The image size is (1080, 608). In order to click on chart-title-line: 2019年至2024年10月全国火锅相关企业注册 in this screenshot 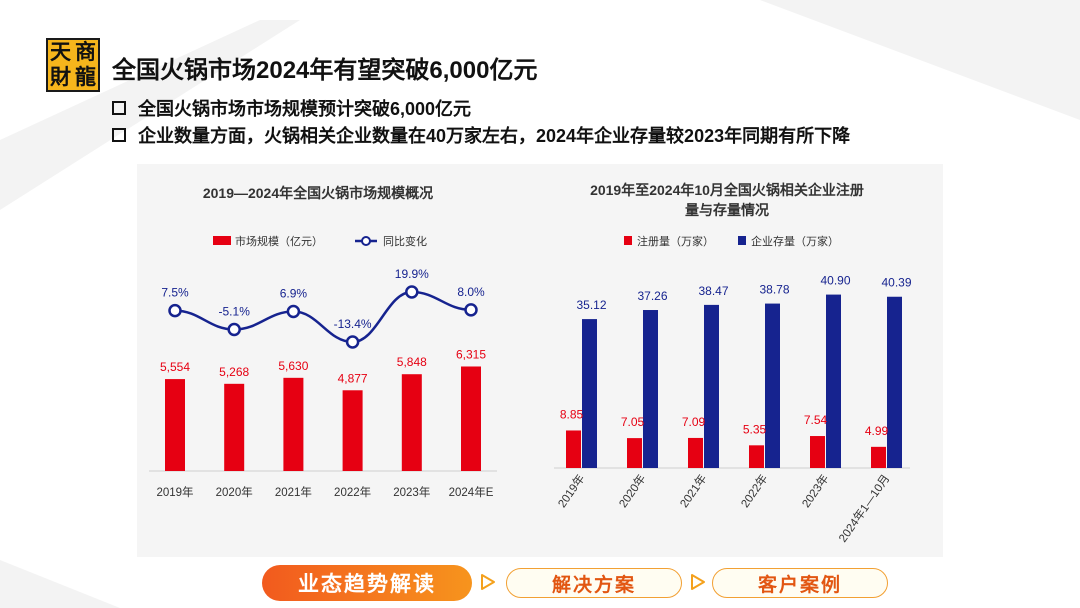, I will do `click(727, 190)`.